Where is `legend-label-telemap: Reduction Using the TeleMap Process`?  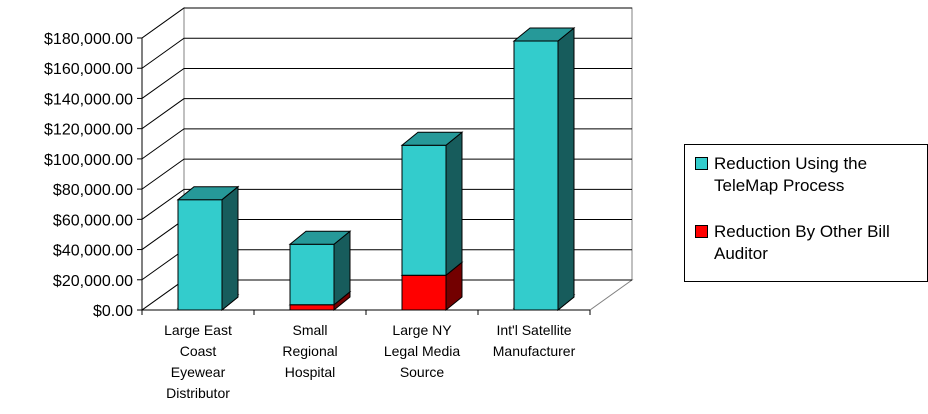
legend-label-telemap: Reduction Using the TeleMap Process is located at coordinates (791, 174).